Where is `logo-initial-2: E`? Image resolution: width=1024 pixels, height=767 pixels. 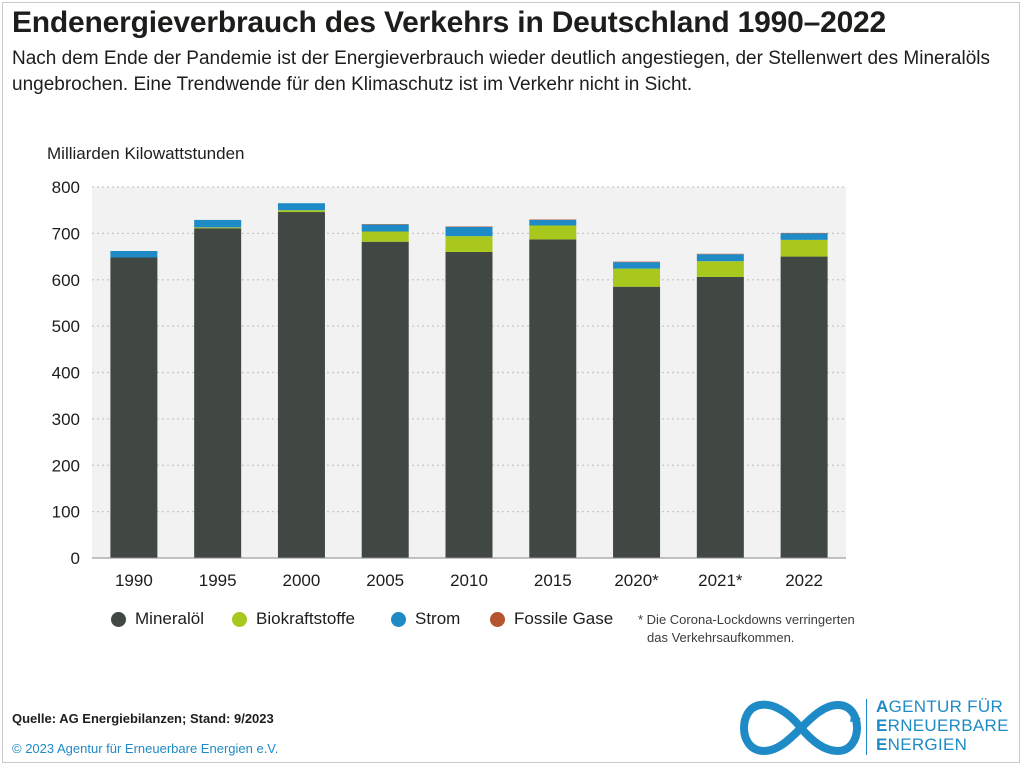
logo-initial-2: E is located at coordinates (882, 725).